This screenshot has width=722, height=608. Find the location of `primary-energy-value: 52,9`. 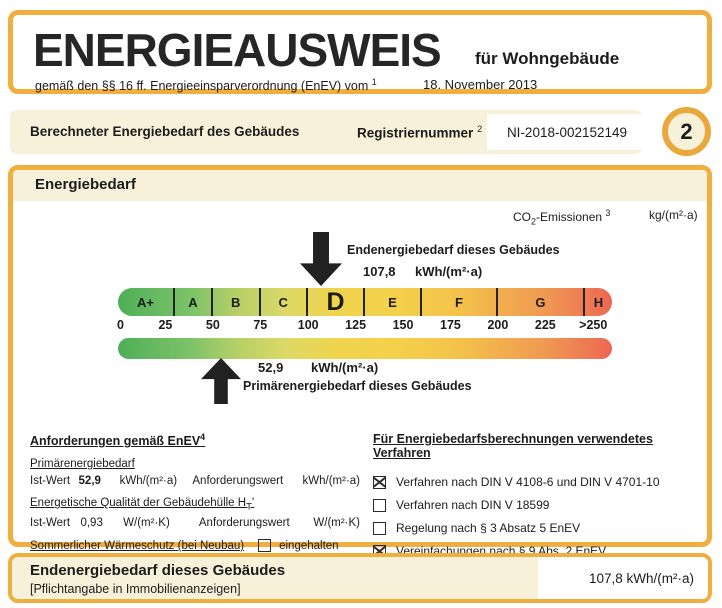

primary-energy-value: 52,9 is located at coordinates (271, 367).